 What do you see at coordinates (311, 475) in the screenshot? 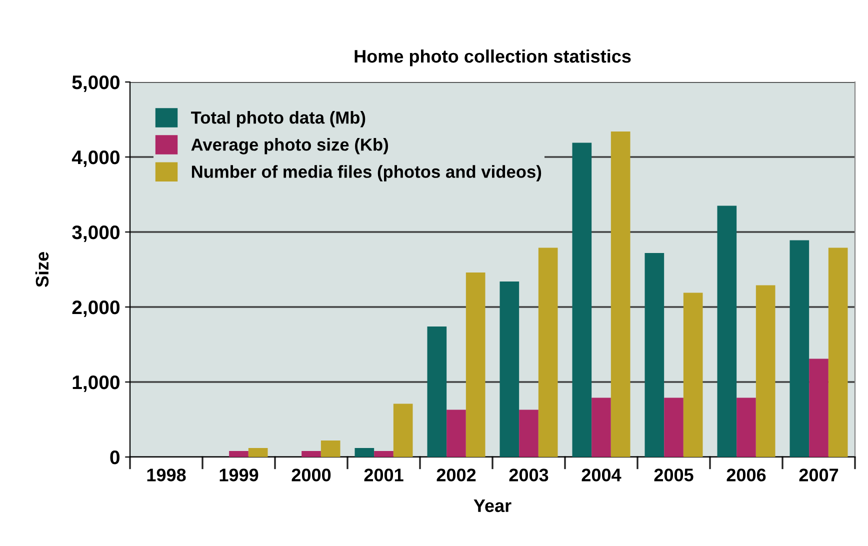
I see `x-tick-label: 2000` at bounding box center [311, 475].